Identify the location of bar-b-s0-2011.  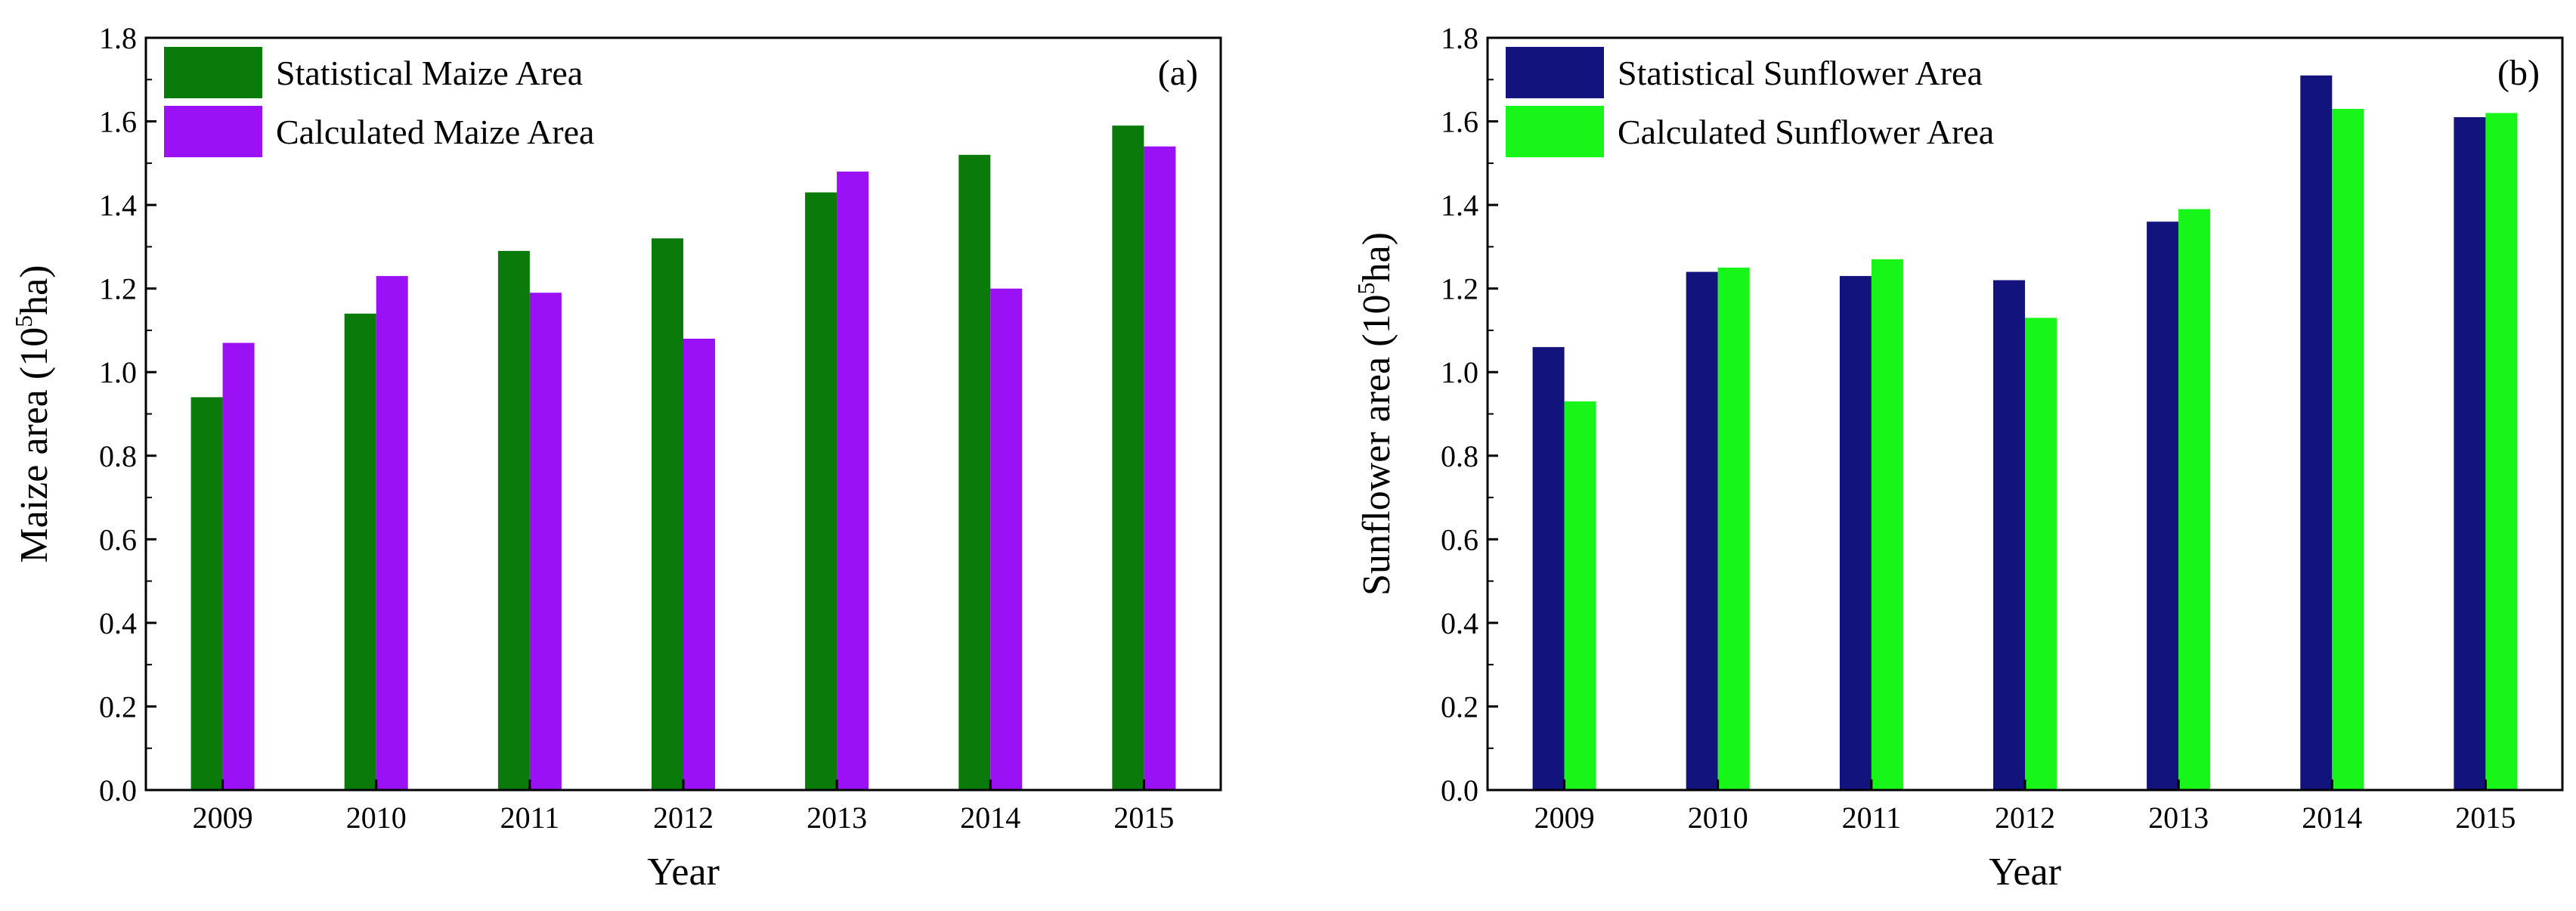
(1856, 533).